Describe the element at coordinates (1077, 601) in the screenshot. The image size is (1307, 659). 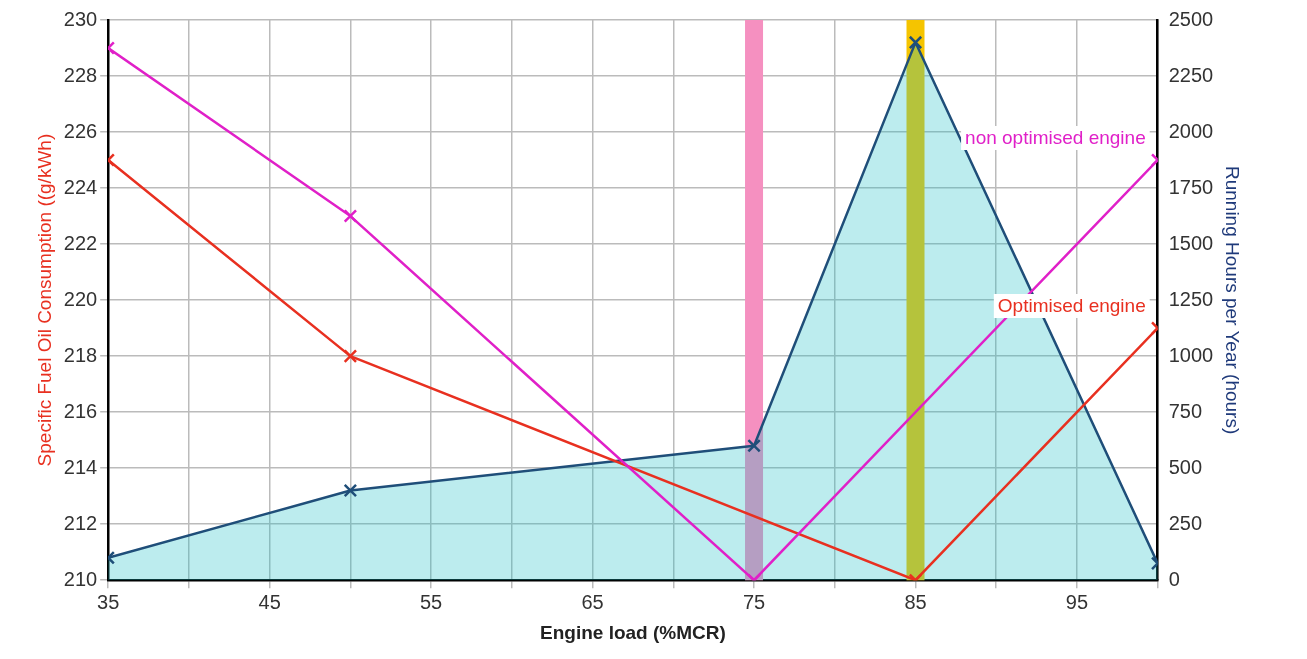
I see `x-tick-label: 95` at that location.